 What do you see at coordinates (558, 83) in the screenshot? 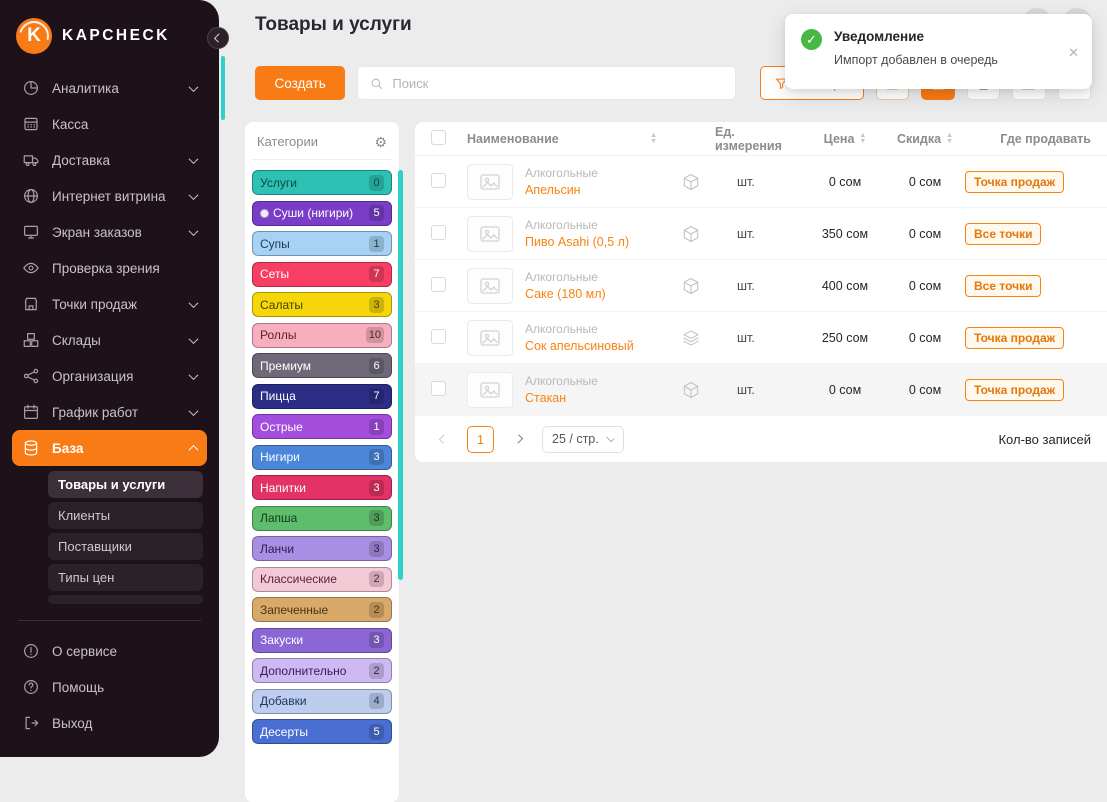
I see `search-input` at bounding box center [558, 83].